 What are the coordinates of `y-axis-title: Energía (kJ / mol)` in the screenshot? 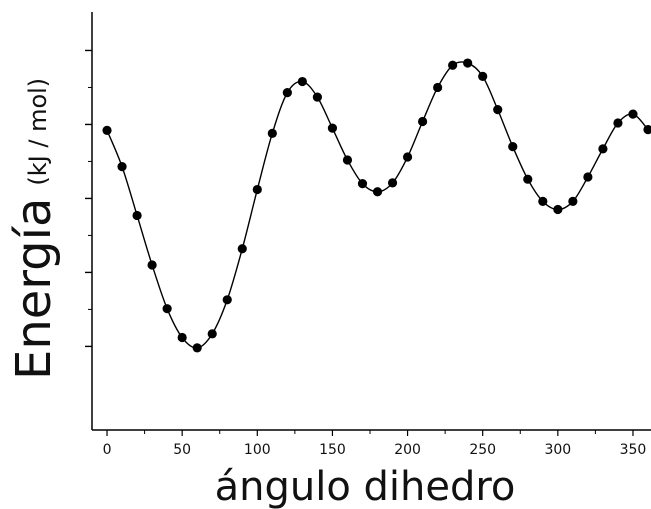 It's located at (34, 229).